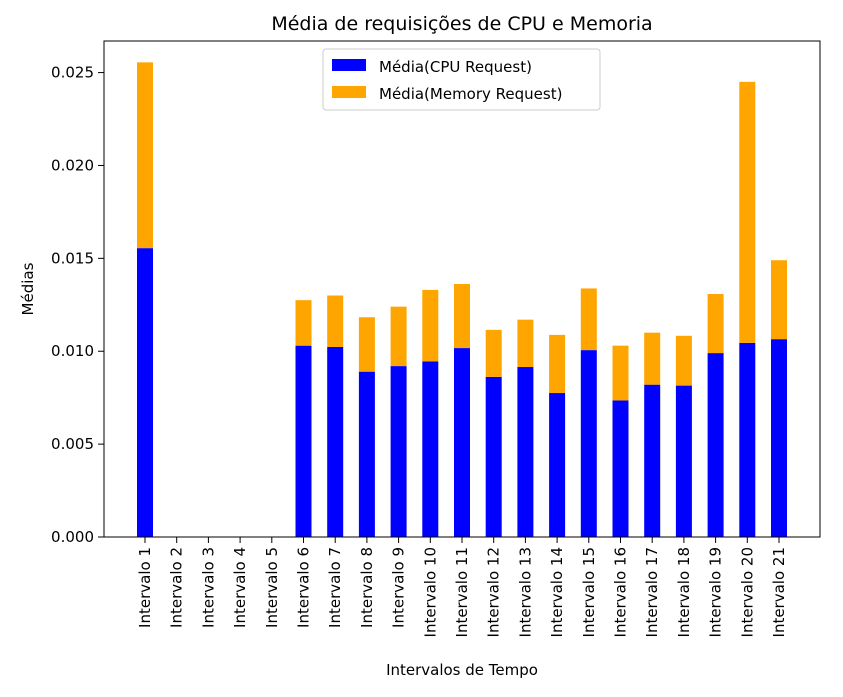 This screenshot has height=697, width=843. Describe the element at coordinates (747, 592) in the screenshot. I see `x-tick-label: Intervalo 20` at that location.